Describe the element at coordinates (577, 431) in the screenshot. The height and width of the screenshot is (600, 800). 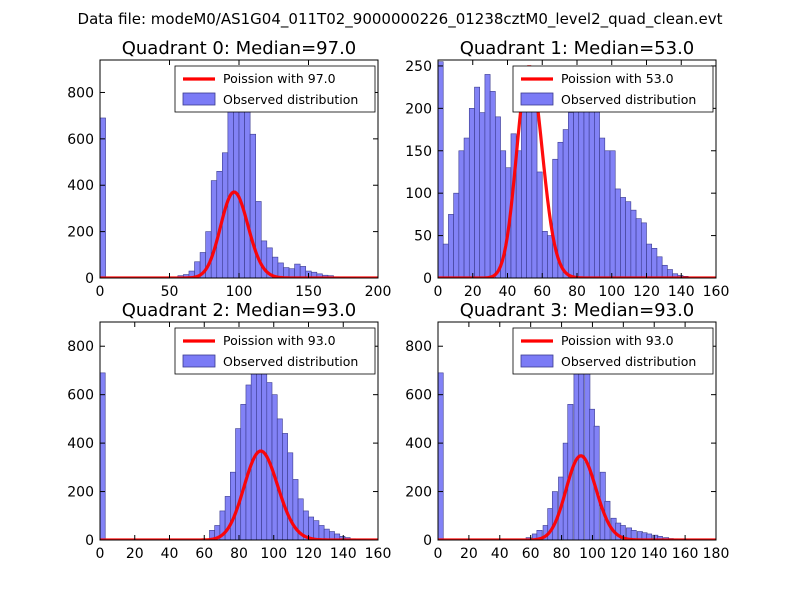
I see `axes-frame` at that location.